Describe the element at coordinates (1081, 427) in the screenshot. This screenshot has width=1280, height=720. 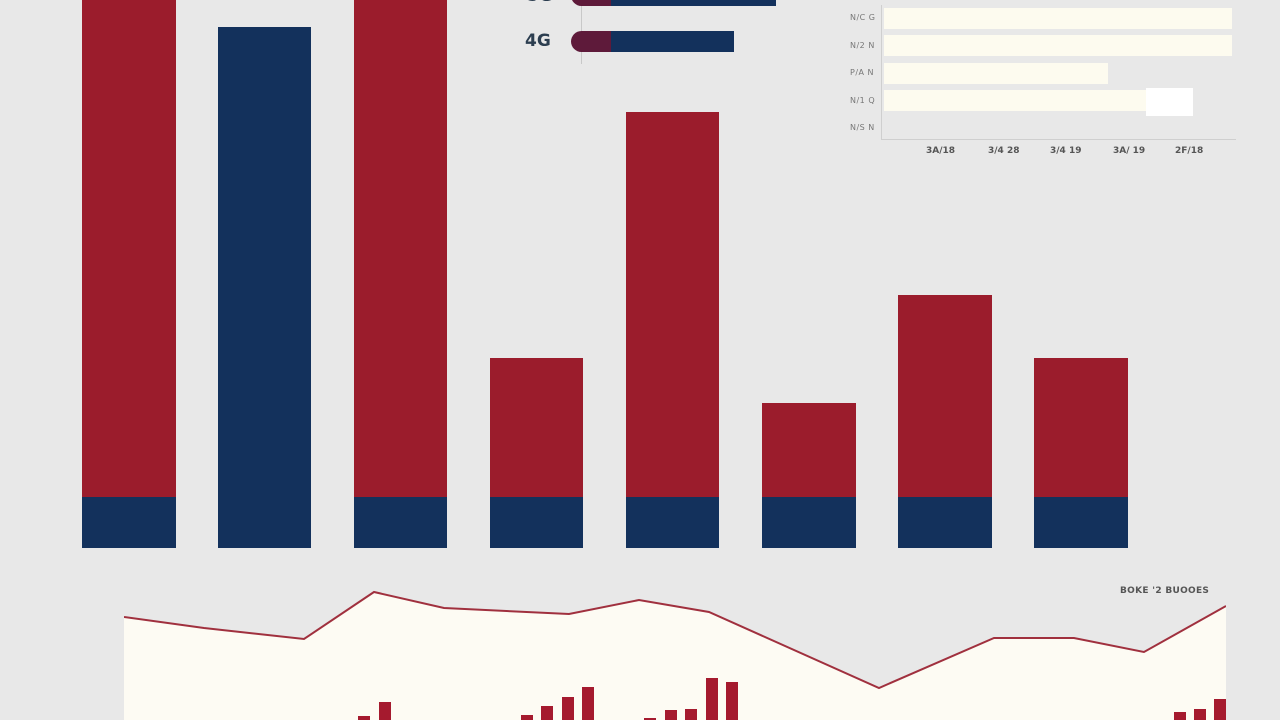
I see `bar-8-red` at that location.